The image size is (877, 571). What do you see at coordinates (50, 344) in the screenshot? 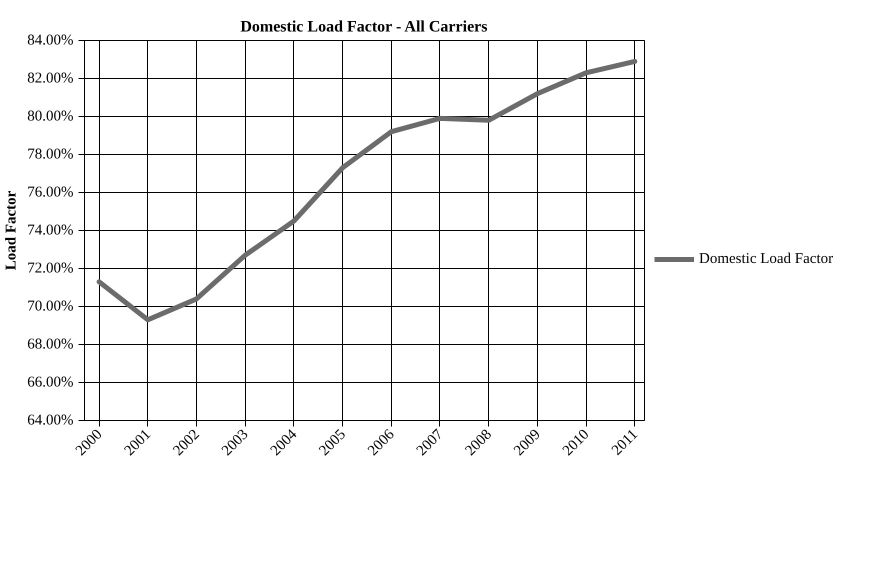
I see `y-tick-label: 68.00%` at bounding box center [50, 344].